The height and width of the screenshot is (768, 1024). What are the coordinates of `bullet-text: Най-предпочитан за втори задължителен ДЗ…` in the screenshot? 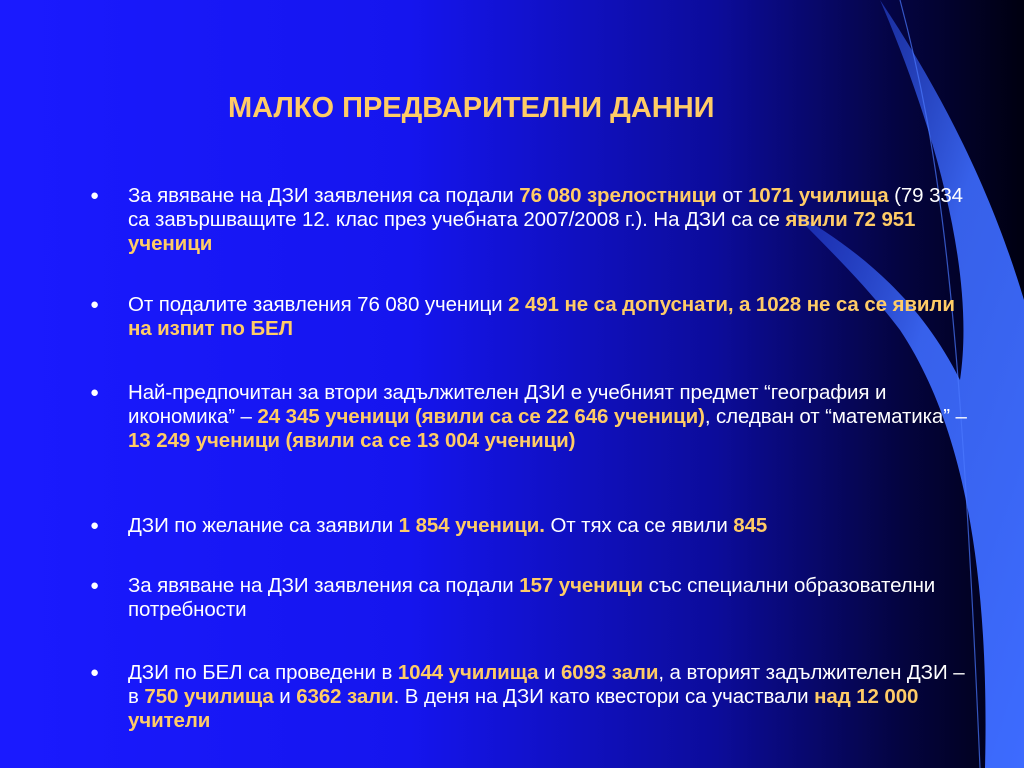 It's located at (554, 417).